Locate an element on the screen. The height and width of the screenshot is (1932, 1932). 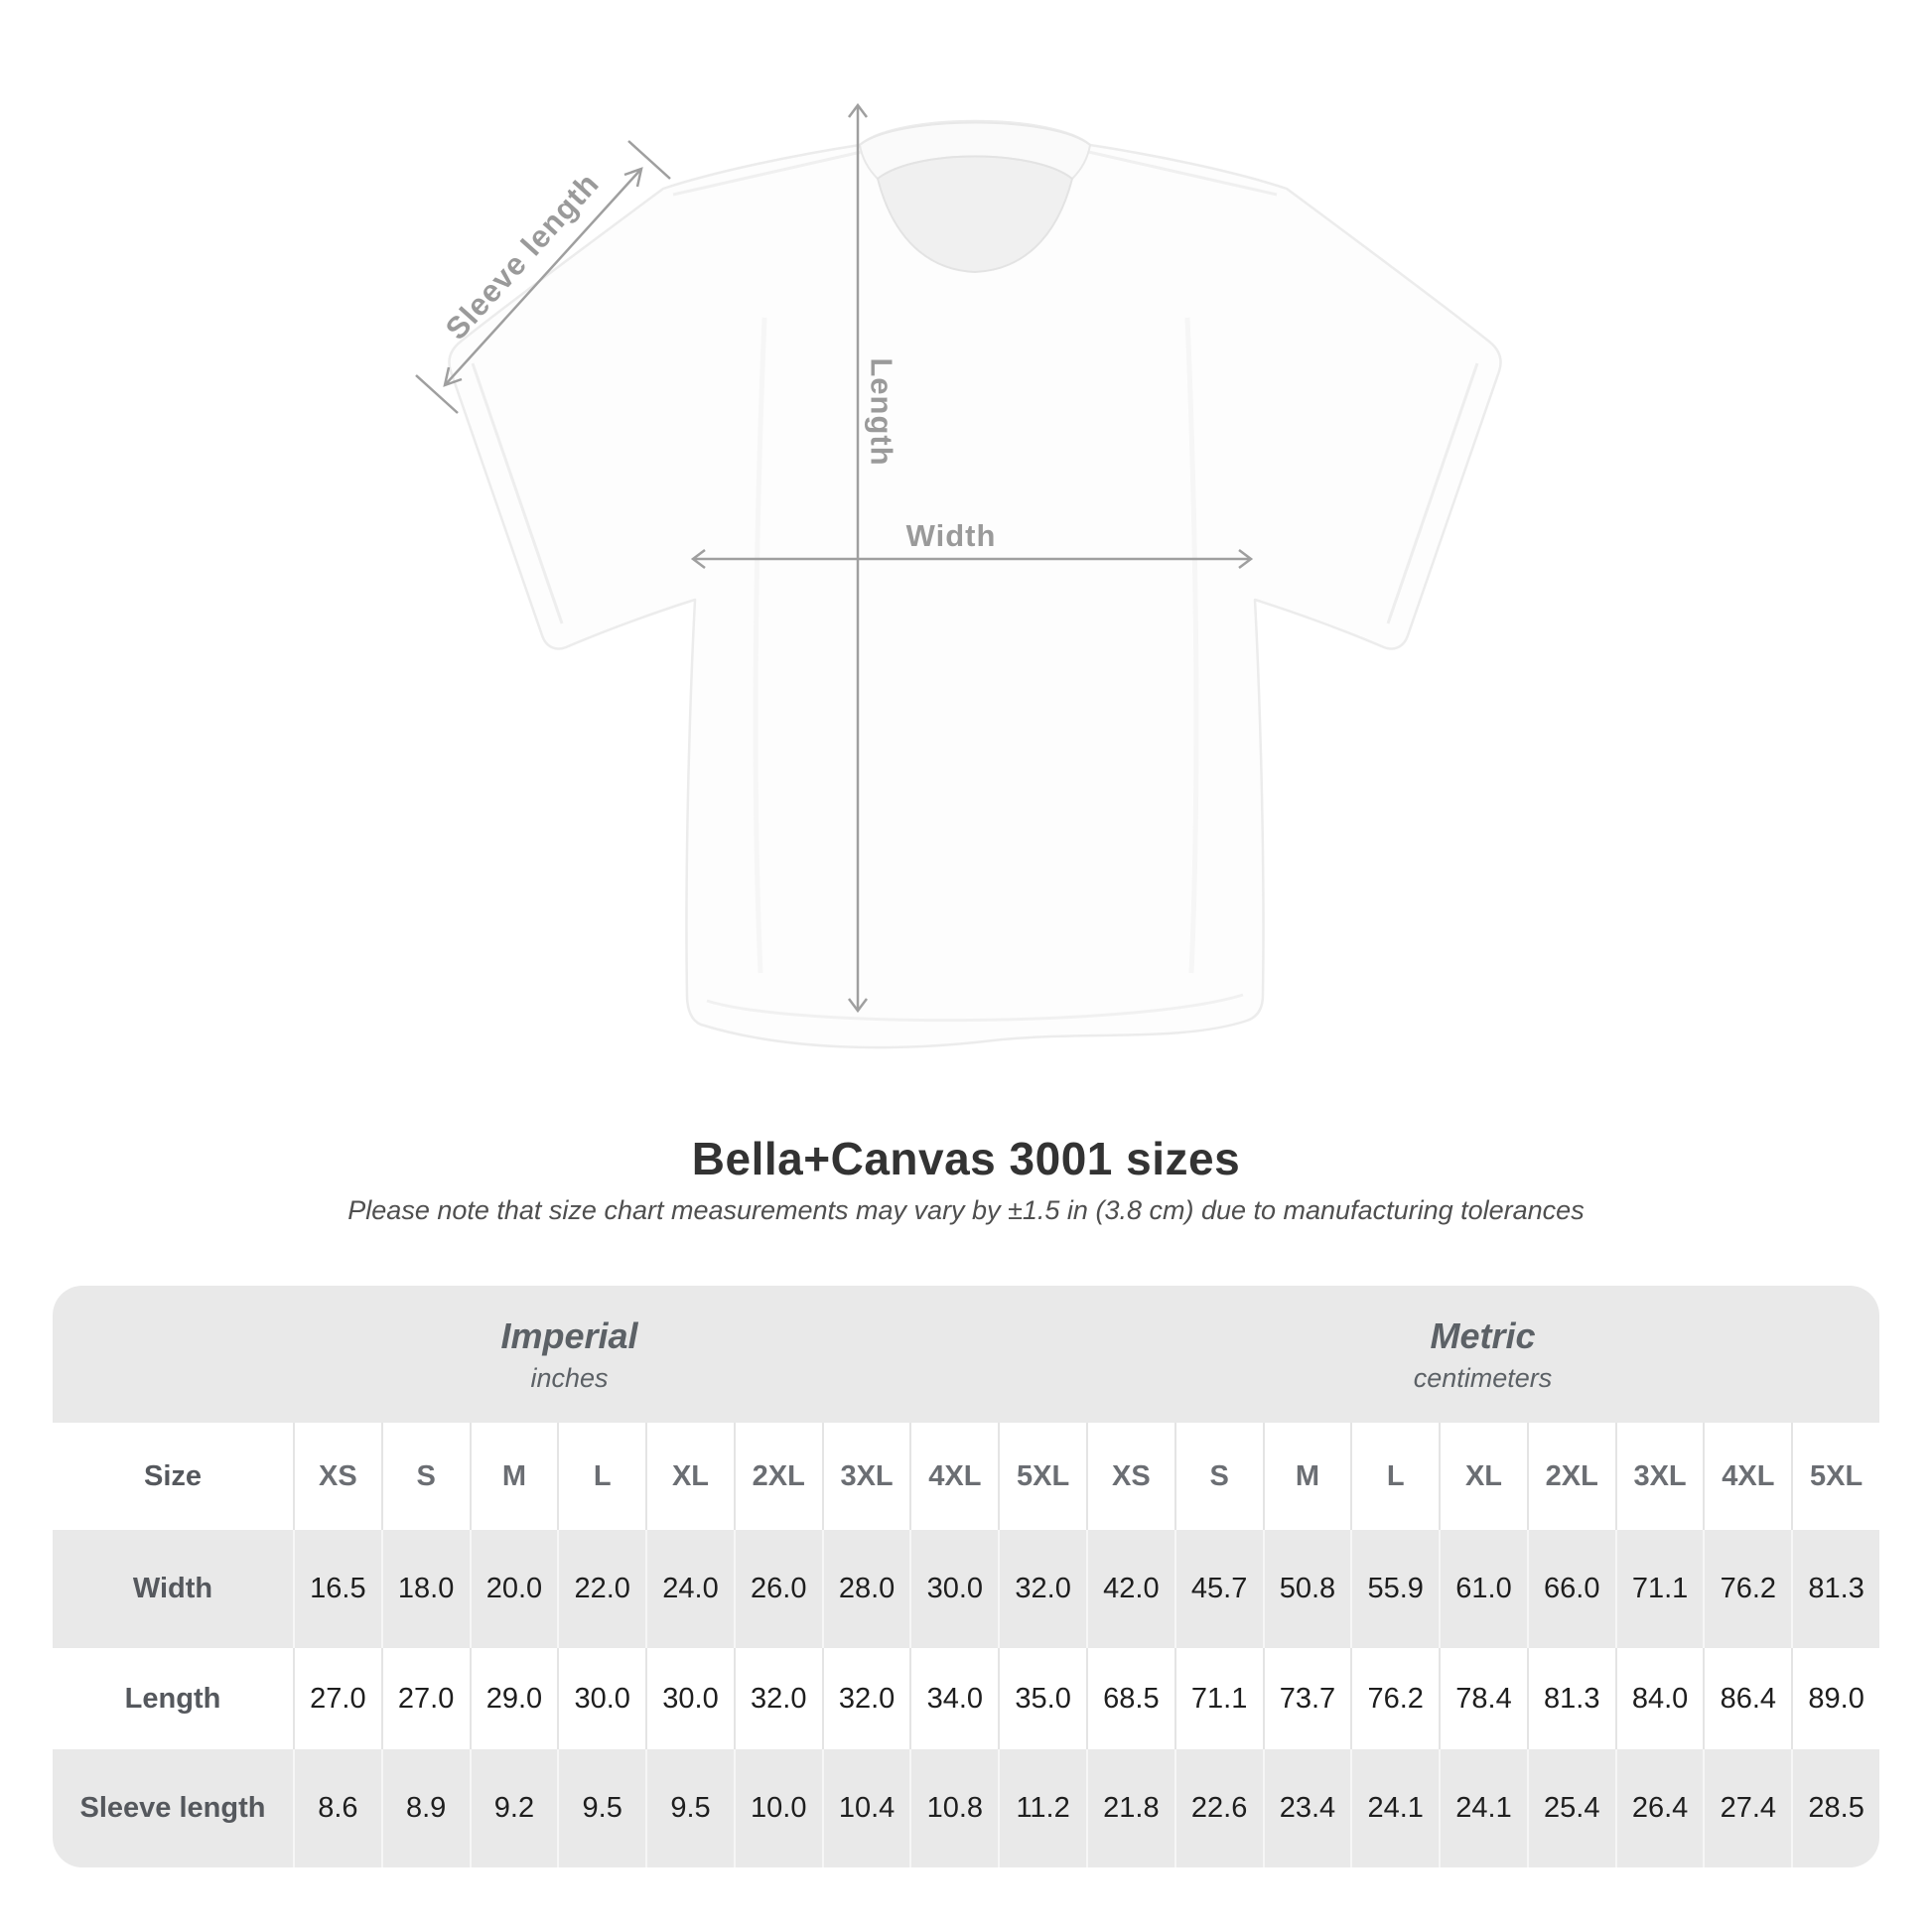
size-column-header: Size is located at coordinates (173, 1475).